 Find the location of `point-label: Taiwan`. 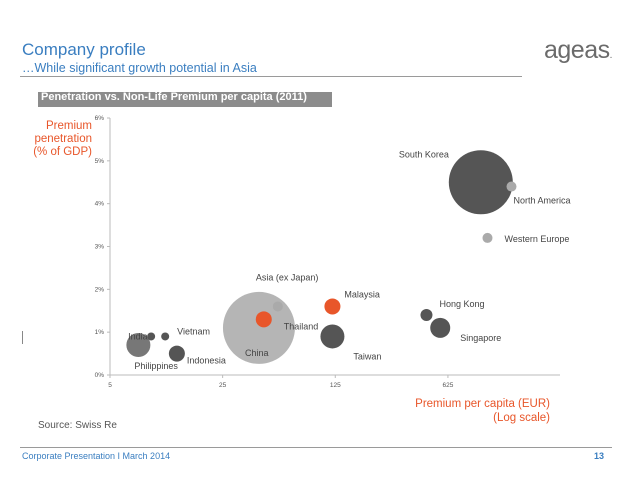

point-label: Taiwan is located at coordinates (367, 356).